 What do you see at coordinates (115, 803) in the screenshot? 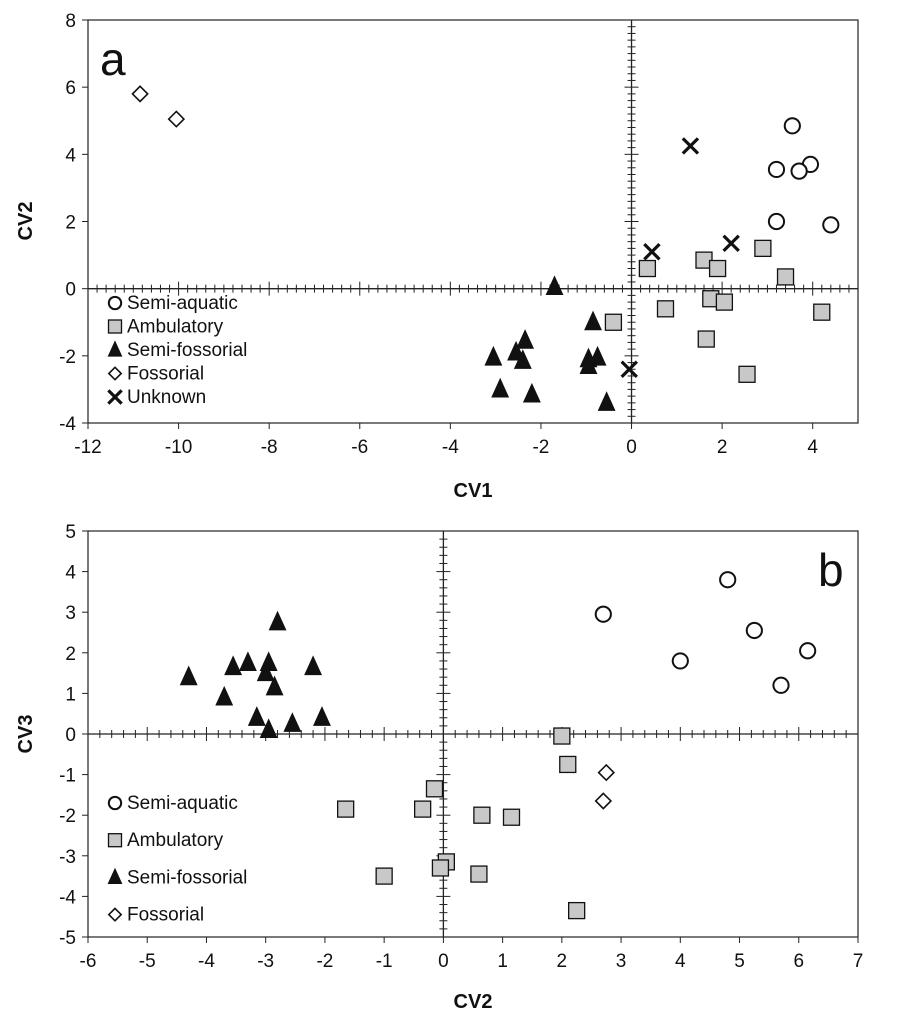
I see `legend-marker-circle` at bounding box center [115, 803].